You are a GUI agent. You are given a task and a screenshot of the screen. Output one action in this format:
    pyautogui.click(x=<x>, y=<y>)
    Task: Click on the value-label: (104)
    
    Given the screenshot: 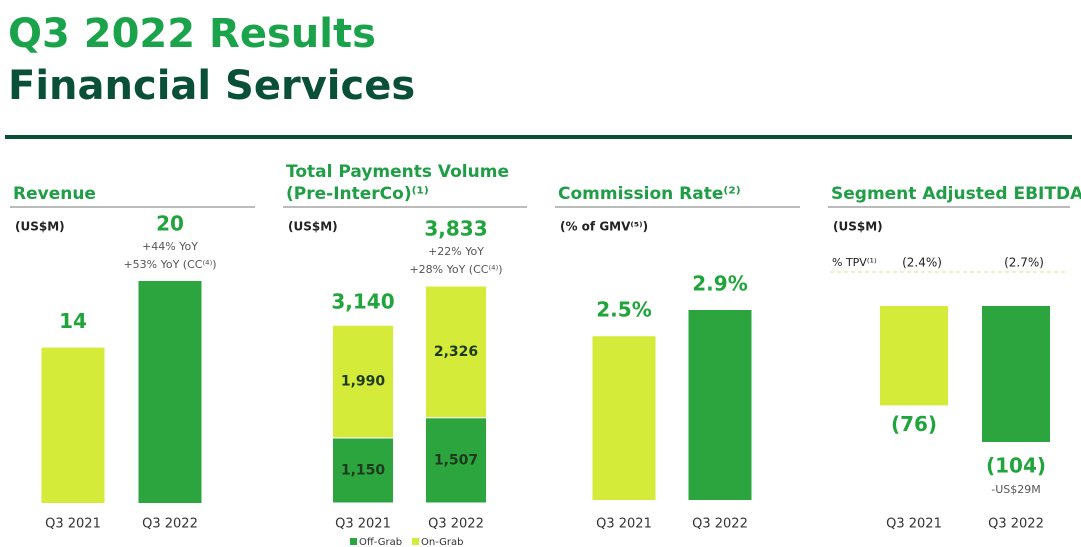 What is the action you would take?
    pyautogui.click(x=1016, y=466)
    